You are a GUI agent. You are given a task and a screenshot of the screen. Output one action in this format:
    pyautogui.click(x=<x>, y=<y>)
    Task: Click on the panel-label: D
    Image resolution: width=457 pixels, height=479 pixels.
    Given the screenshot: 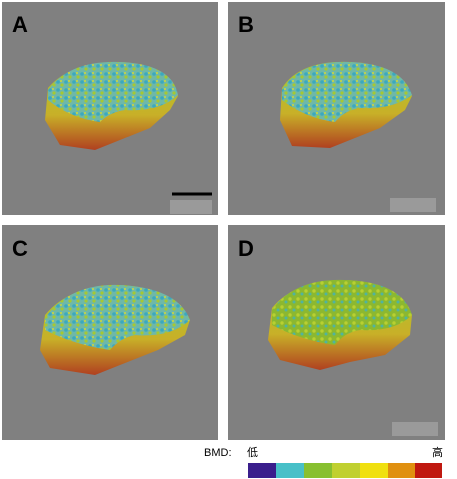 What is the action you would take?
    pyautogui.click(x=246, y=248)
    